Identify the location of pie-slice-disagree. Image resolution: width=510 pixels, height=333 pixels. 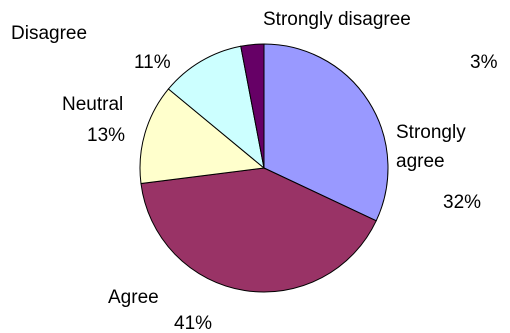
(216, 107).